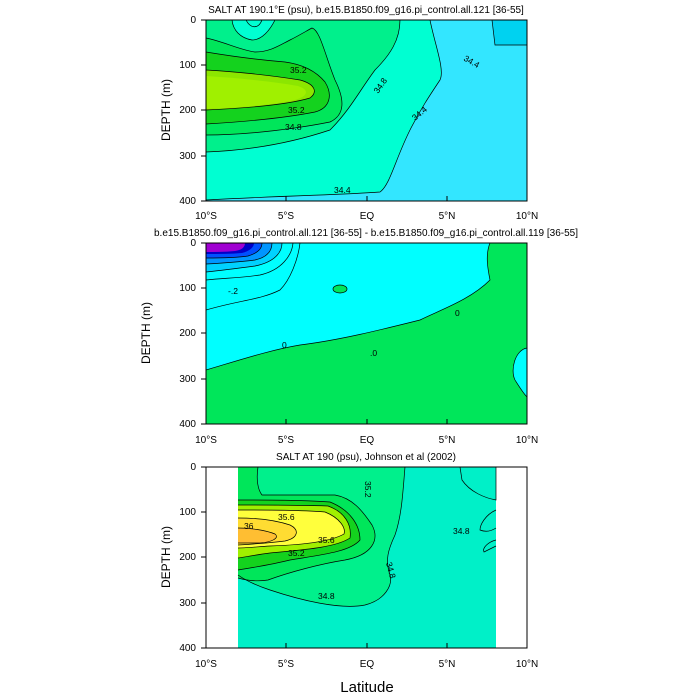 The height and width of the screenshot is (700, 700). What do you see at coordinates (187, 424) in the screenshot?
I see `p2-ytick-label: 400` at bounding box center [187, 424].